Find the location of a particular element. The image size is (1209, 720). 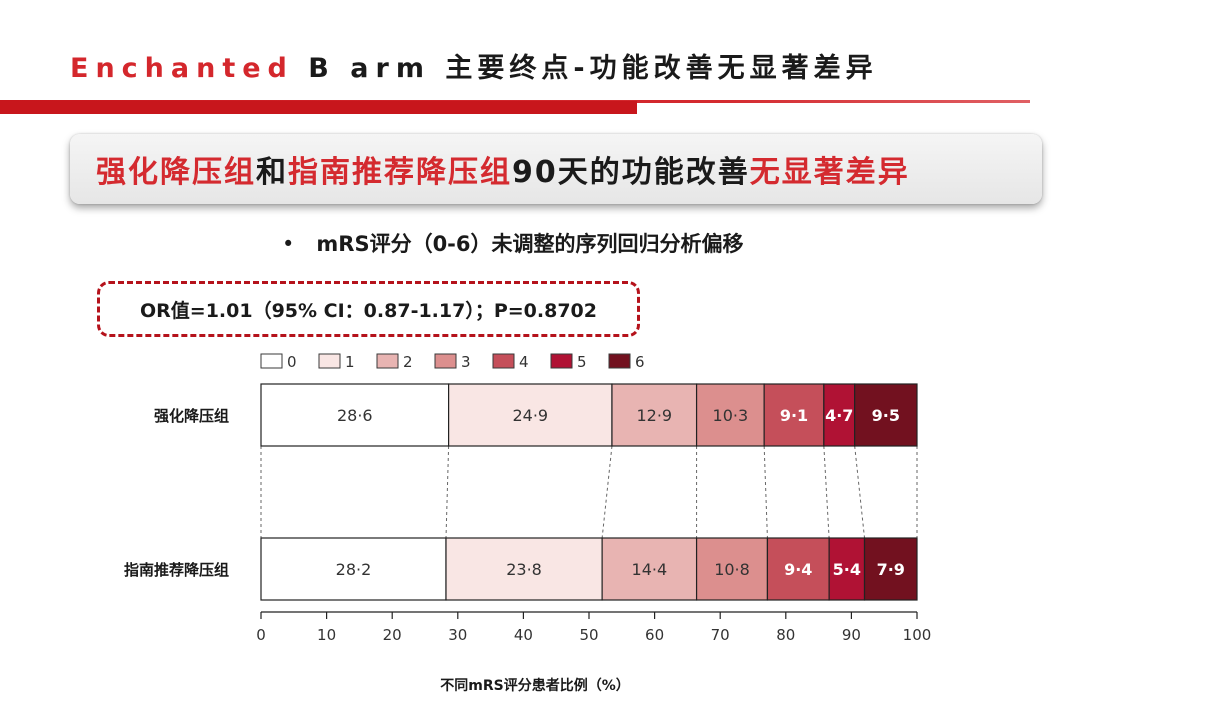

legend-label-4: 4 is located at coordinates (524, 362).